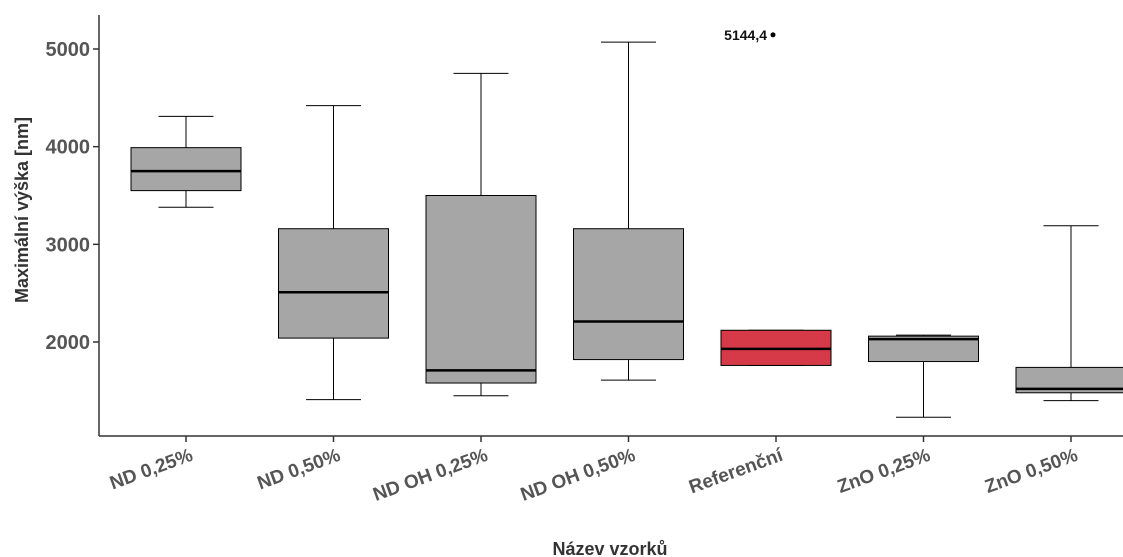 This screenshot has width=1123, height=557. I want to click on y-axis-title: Maximální výška [nm], so click(22, 210).